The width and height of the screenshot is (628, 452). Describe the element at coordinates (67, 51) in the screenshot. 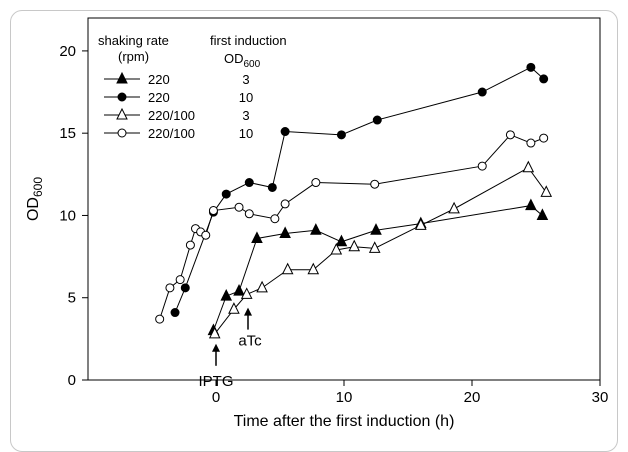

I see `y-tick-label: 20` at that location.